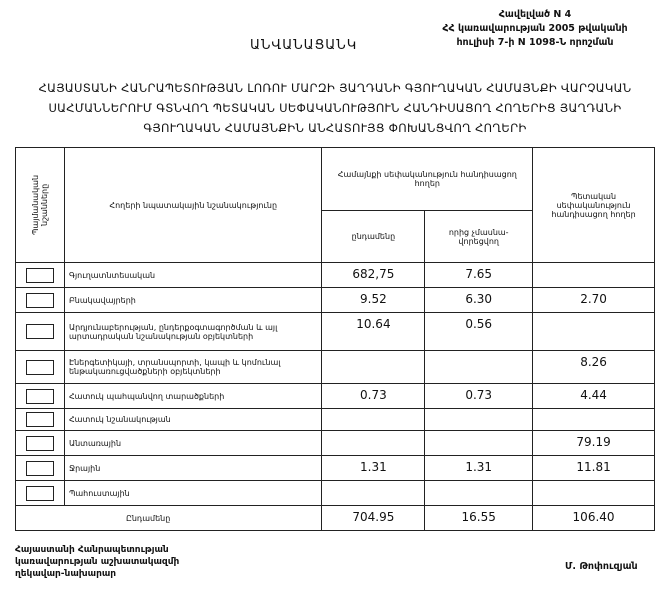 The width and height of the screenshot is (670, 601). What do you see at coordinates (373, 331) in the screenshot?
I see `row-total: 10.64` at bounding box center [373, 331].